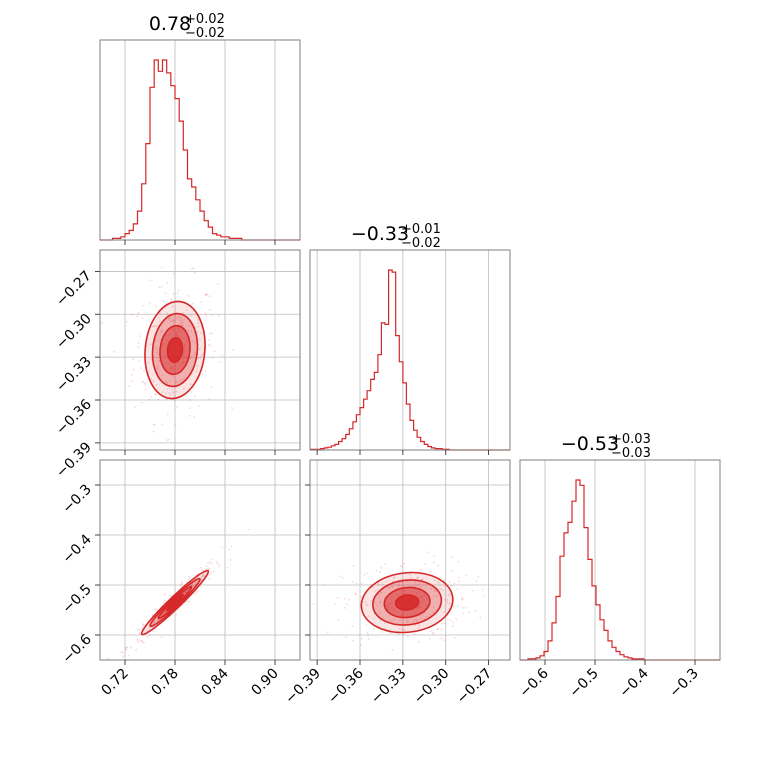 The width and height of the screenshot is (760, 760). Describe the element at coordinates (389, 687) in the screenshot. I see `x-tick-label: −0.33` at that location.